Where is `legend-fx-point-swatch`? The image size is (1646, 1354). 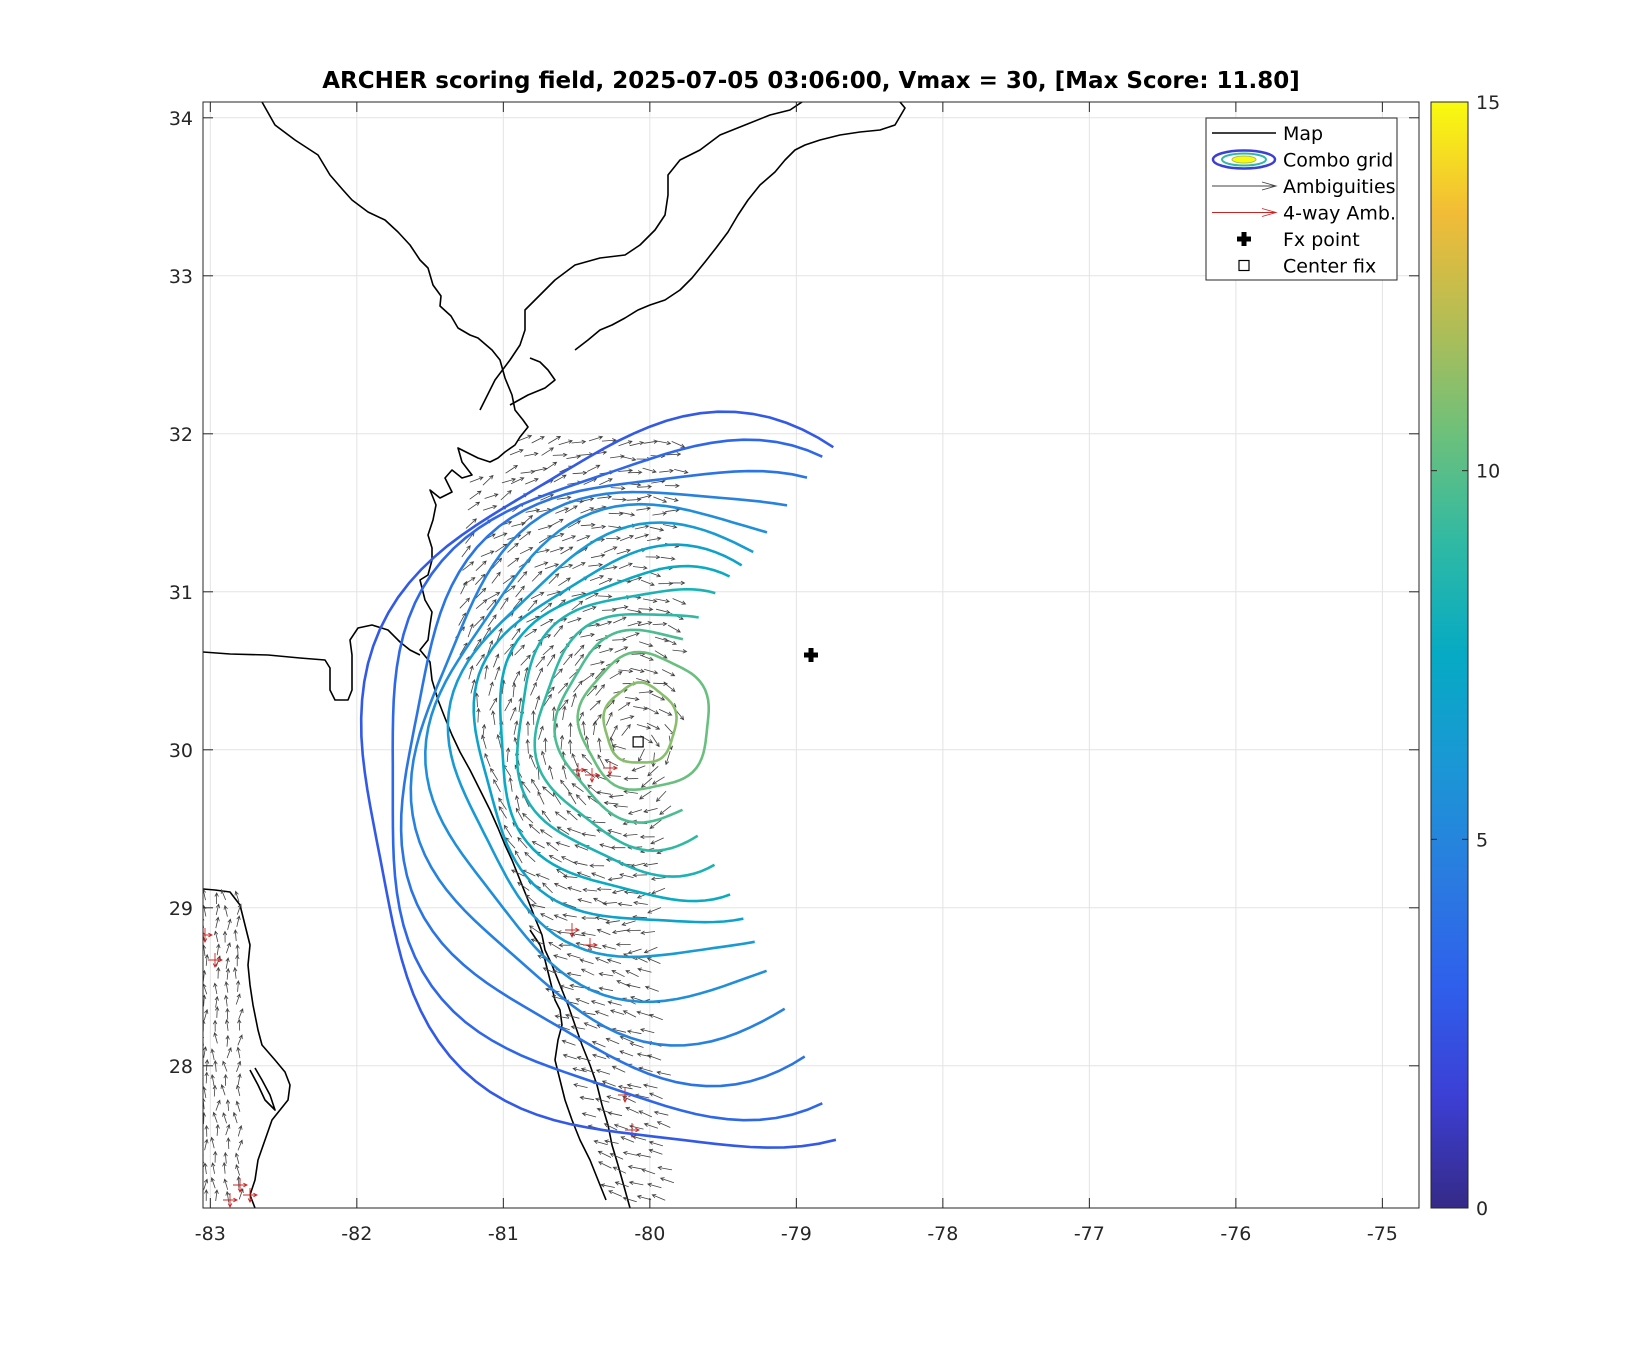
legend-fx-point-swatch is located at coordinates (1244, 239).